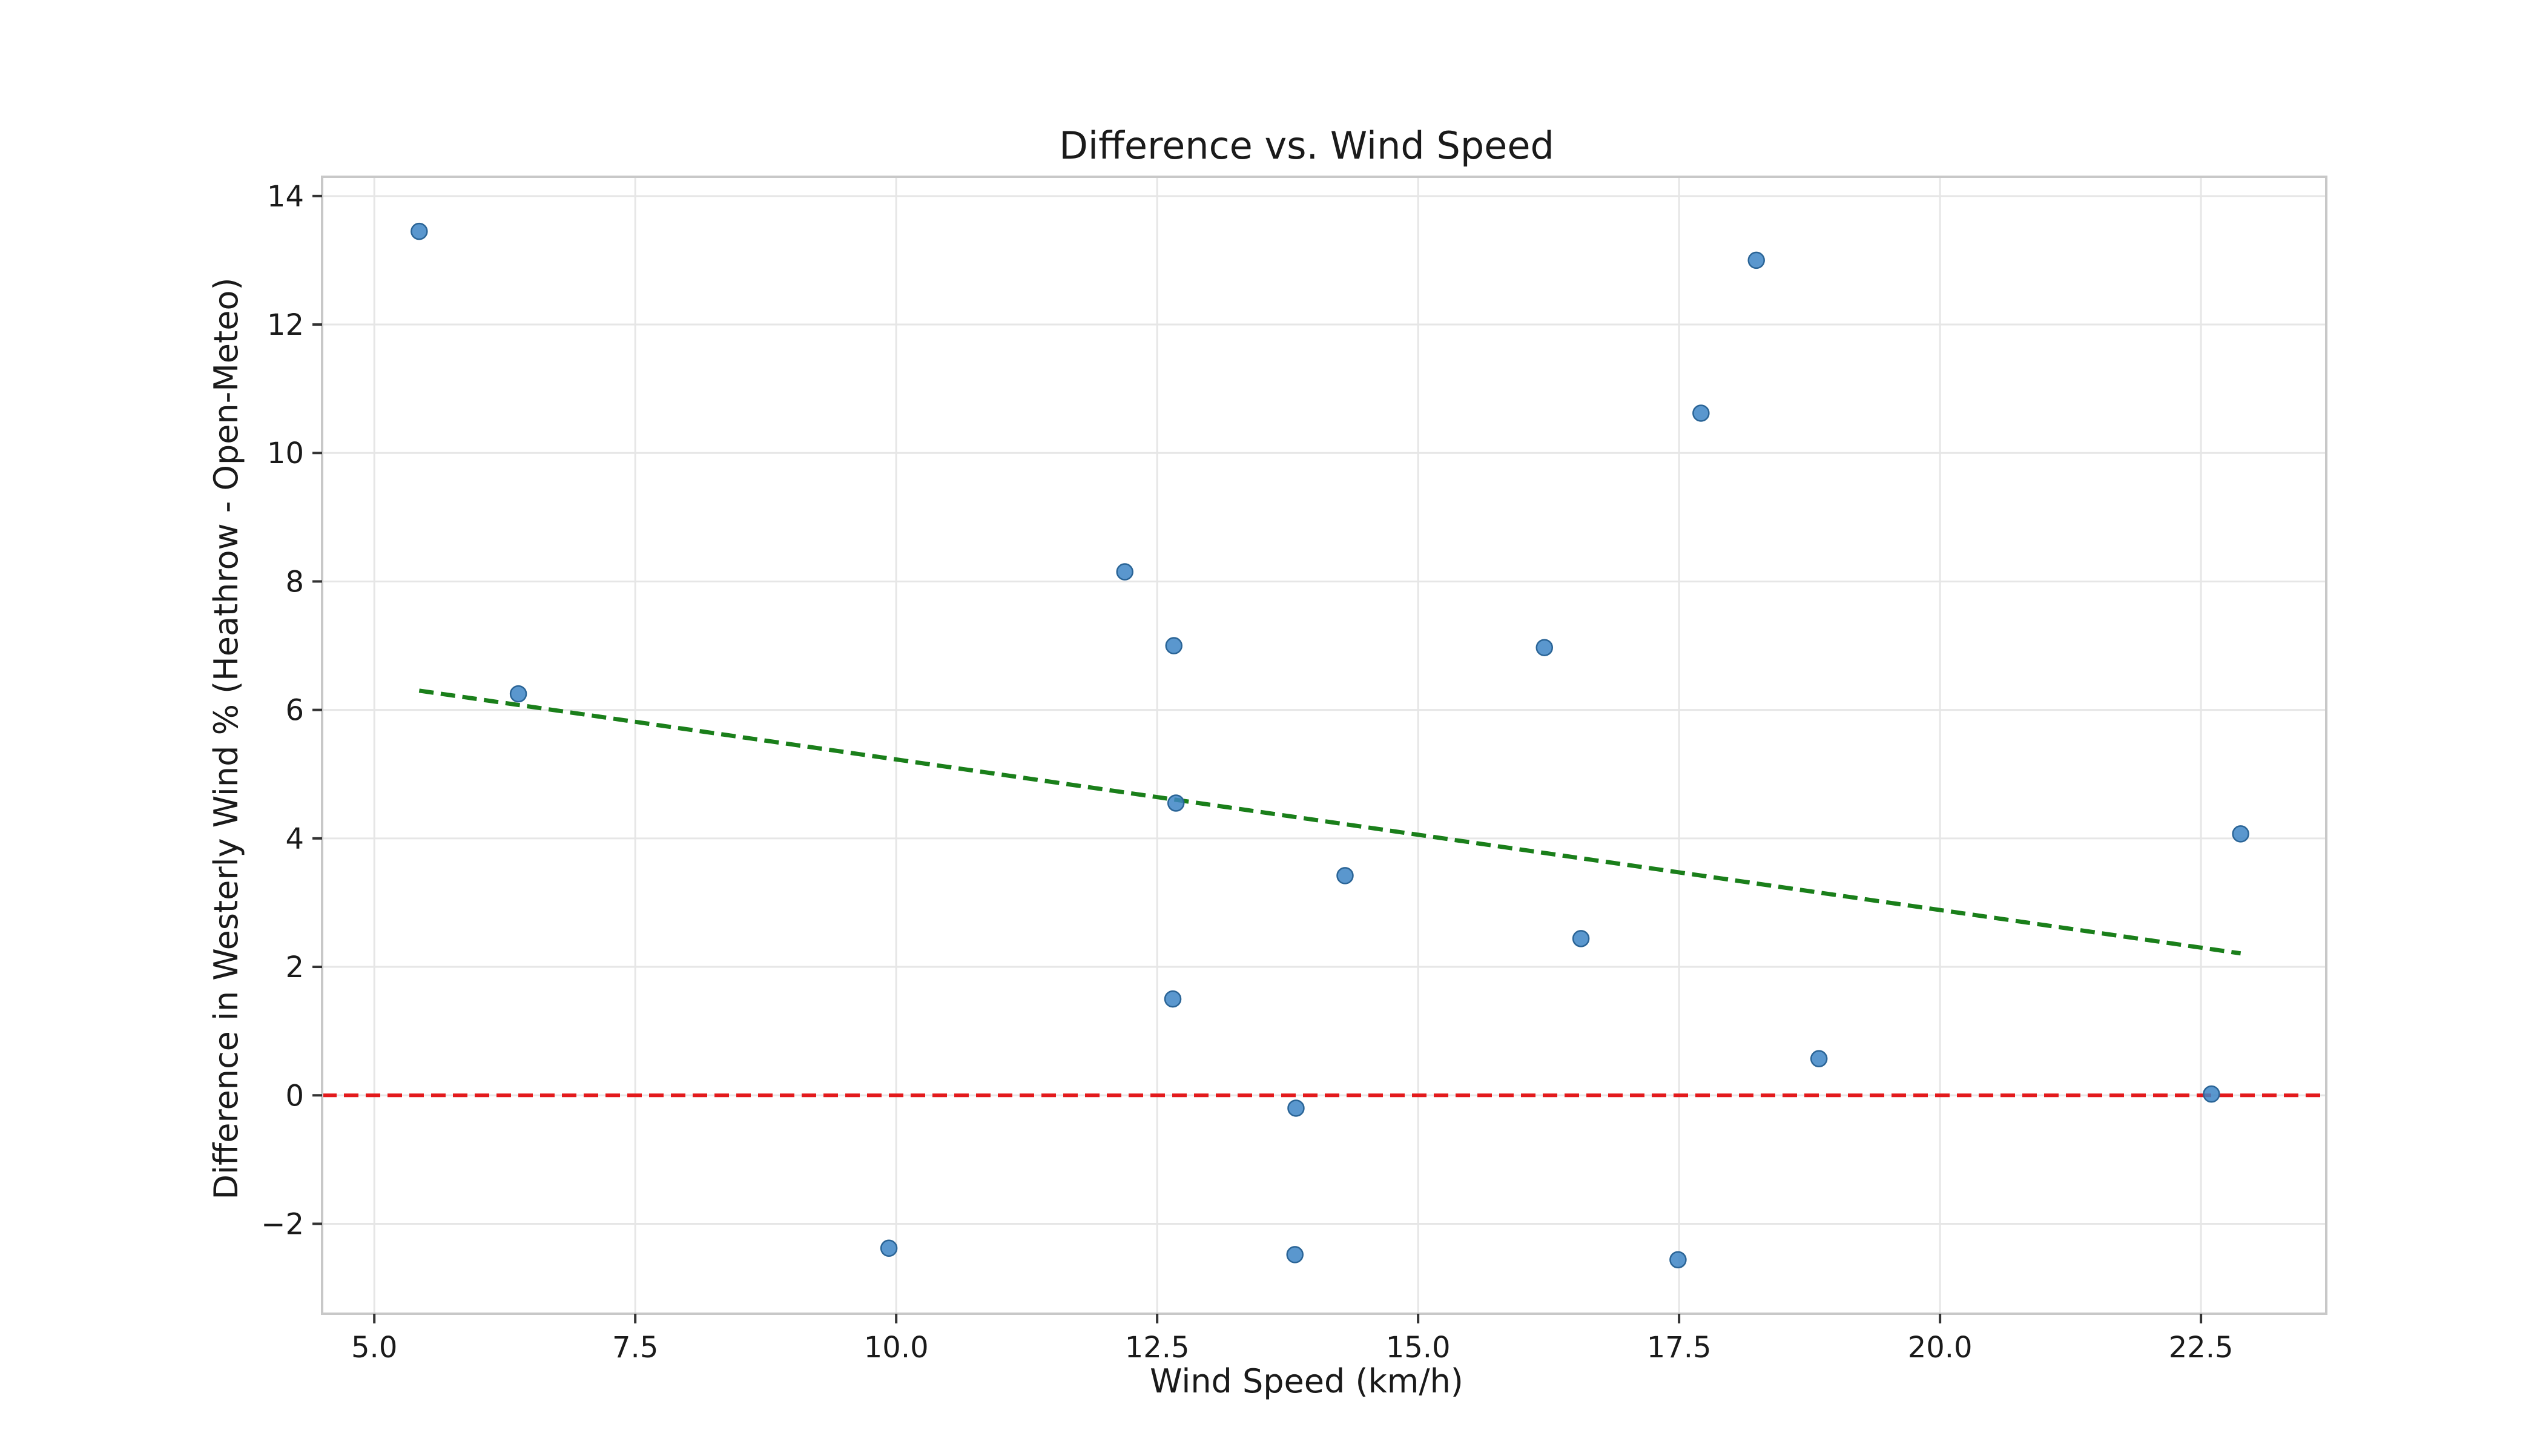 The width and height of the screenshot is (2543, 1456). Describe the element at coordinates (295, 839) in the screenshot. I see `y-tick-label: 4` at that location.